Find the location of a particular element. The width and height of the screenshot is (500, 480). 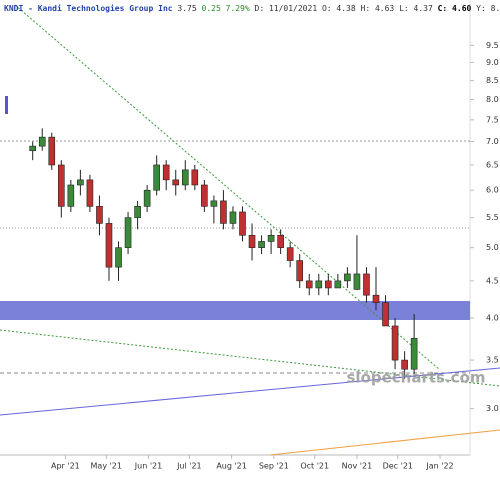

y-tick-label: 3.5 is located at coordinates (492, 360).